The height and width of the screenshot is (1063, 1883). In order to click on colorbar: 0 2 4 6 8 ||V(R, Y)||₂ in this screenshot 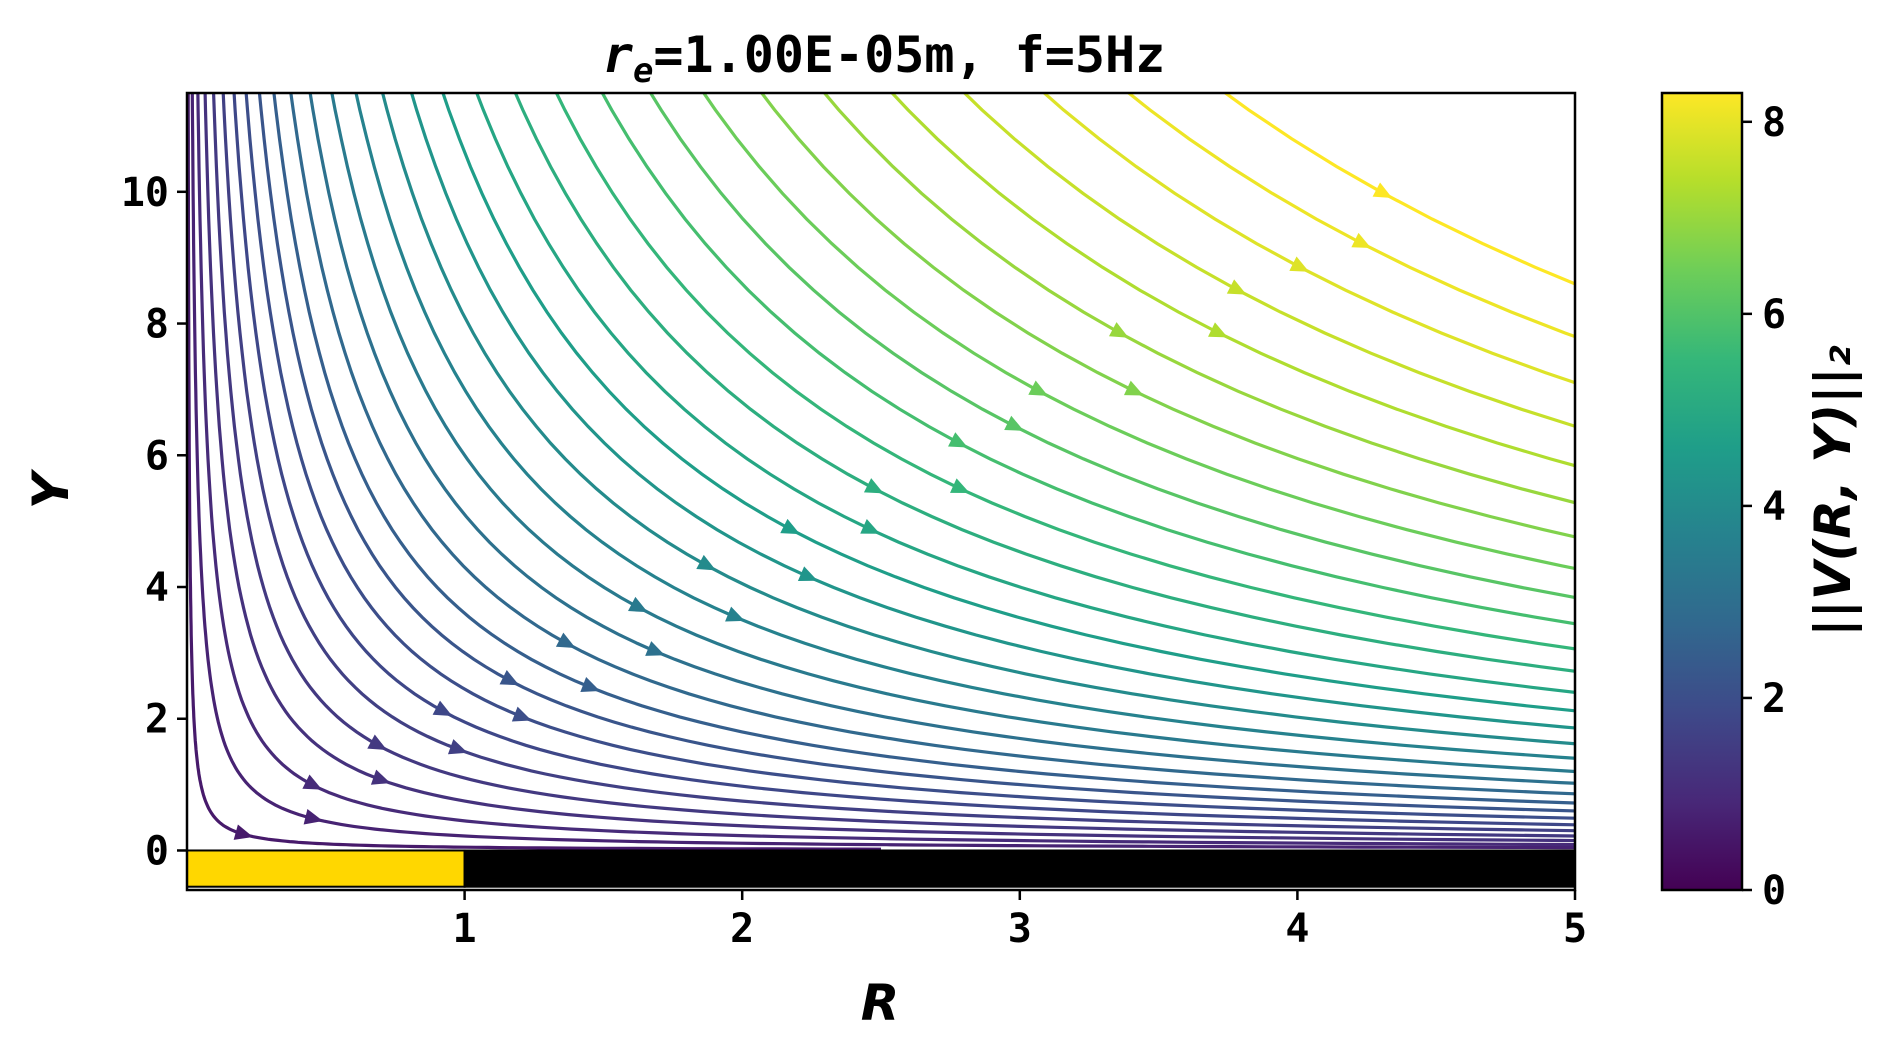, I will do `click(1761, 502)`.